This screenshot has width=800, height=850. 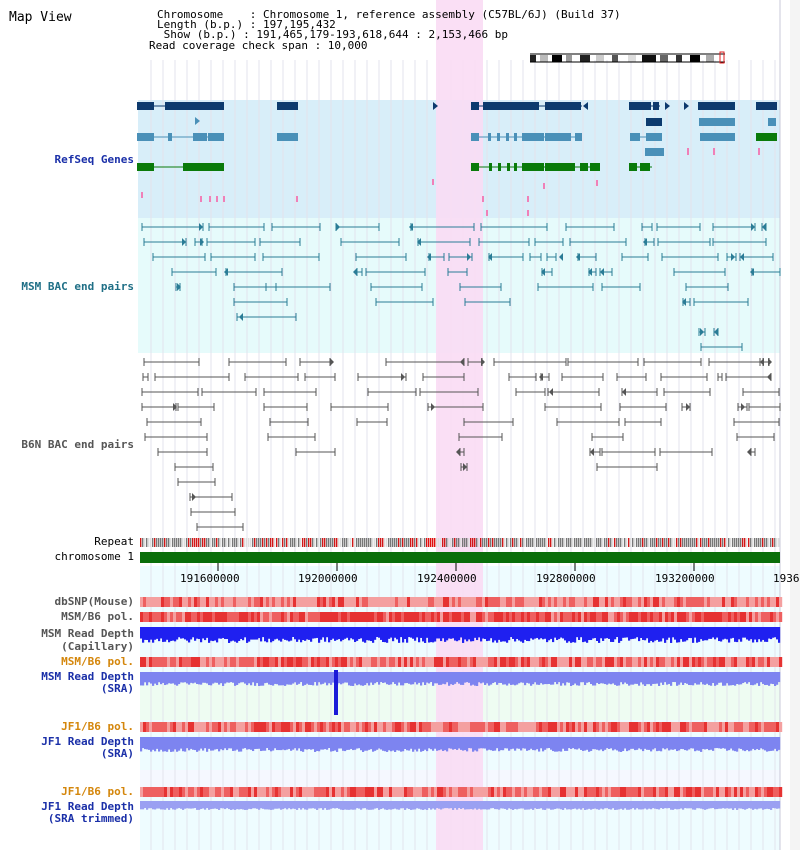 What do you see at coordinates (77, 444) in the screenshot?
I see `track-label-b6n-bac: B6N BAC end pairs` at bounding box center [77, 444].